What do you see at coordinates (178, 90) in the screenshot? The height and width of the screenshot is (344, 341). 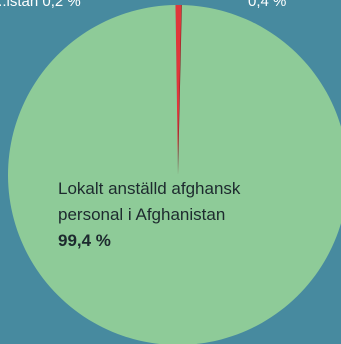 I see `pie-slice-small` at bounding box center [178, 90].